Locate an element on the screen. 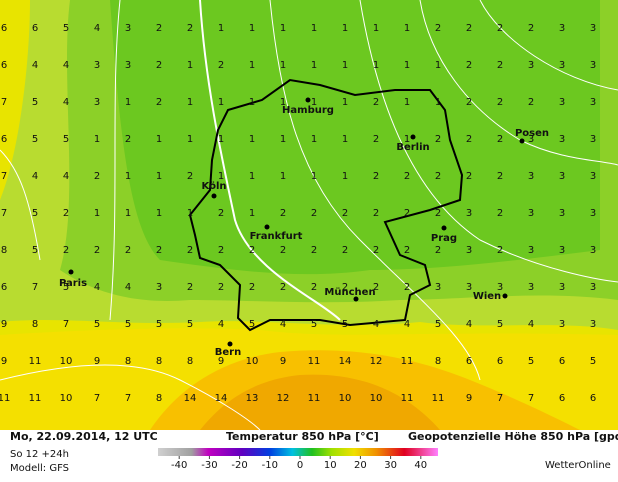 This screenshot has height=482, width=618. city-label: Bern is located at coordinates (228, 352).